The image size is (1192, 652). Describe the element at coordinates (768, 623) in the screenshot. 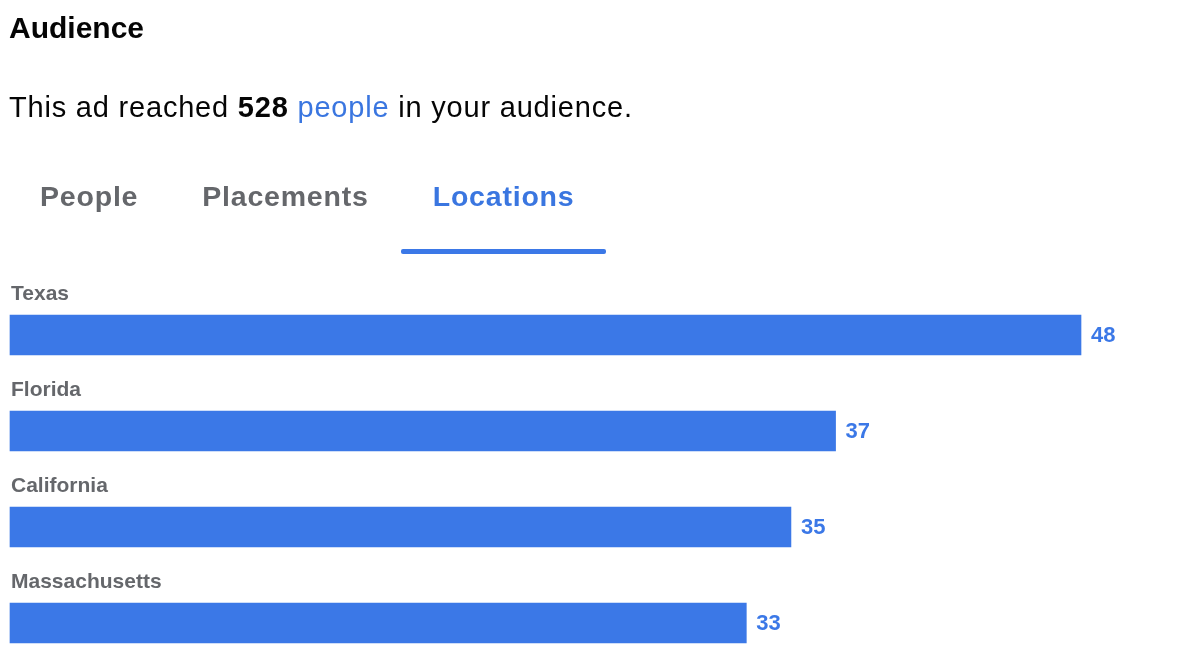

I see `data-label: 33` at that location.